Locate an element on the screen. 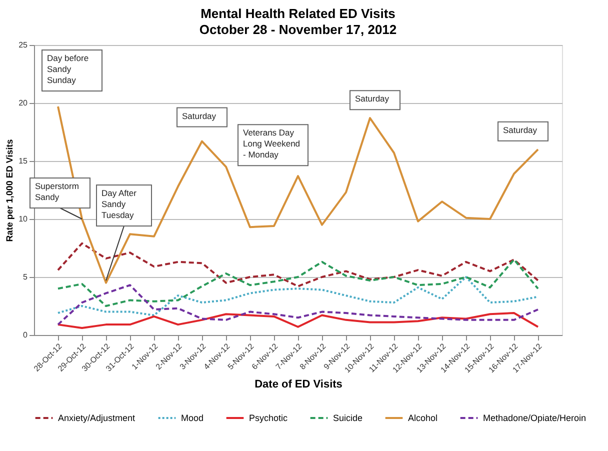 The image size is (608, 451). legend-label: Psychotic is located at coordinates (268, 418).